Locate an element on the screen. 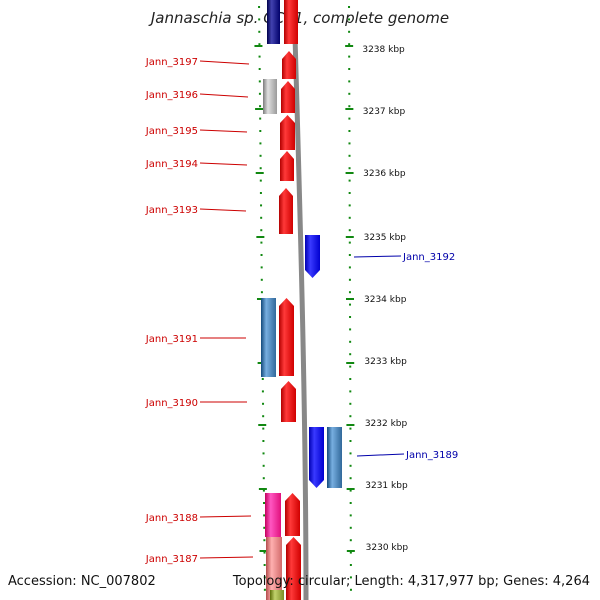  gene-arrow-forward is located at coordinates (291, 22).